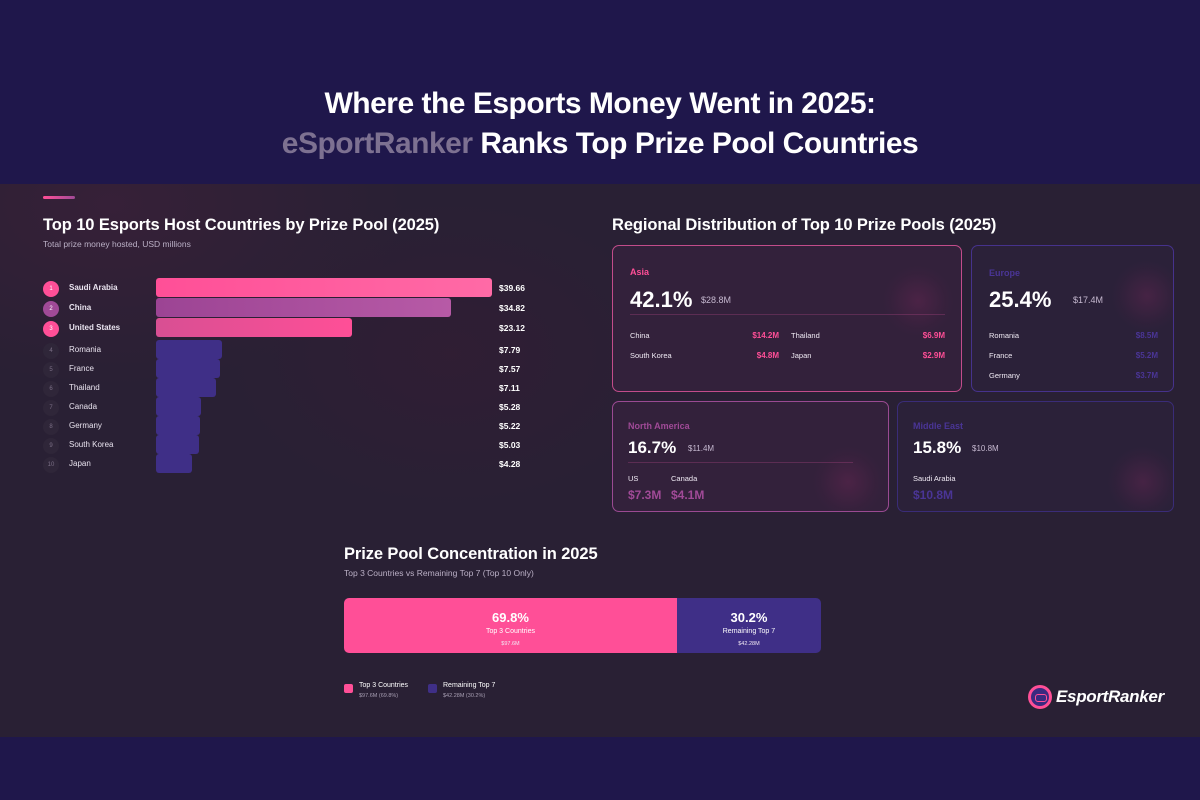  Describe the element at coordinates (1146, 355) in the screenshot. I see `country-value: $5.2M` at that location.